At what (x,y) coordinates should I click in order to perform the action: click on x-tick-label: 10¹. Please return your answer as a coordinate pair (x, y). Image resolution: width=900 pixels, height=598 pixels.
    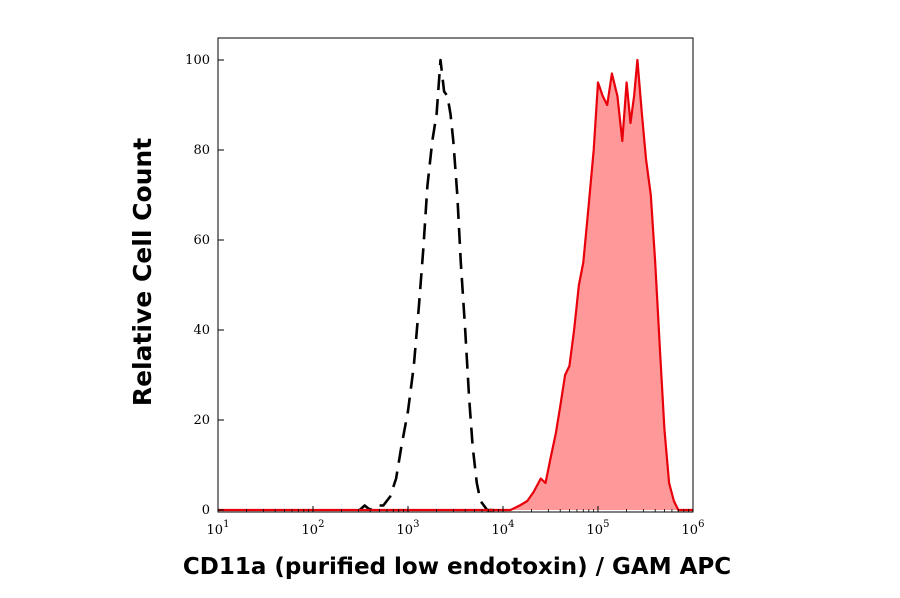
    Looking at the image, I should click on (218, 528).